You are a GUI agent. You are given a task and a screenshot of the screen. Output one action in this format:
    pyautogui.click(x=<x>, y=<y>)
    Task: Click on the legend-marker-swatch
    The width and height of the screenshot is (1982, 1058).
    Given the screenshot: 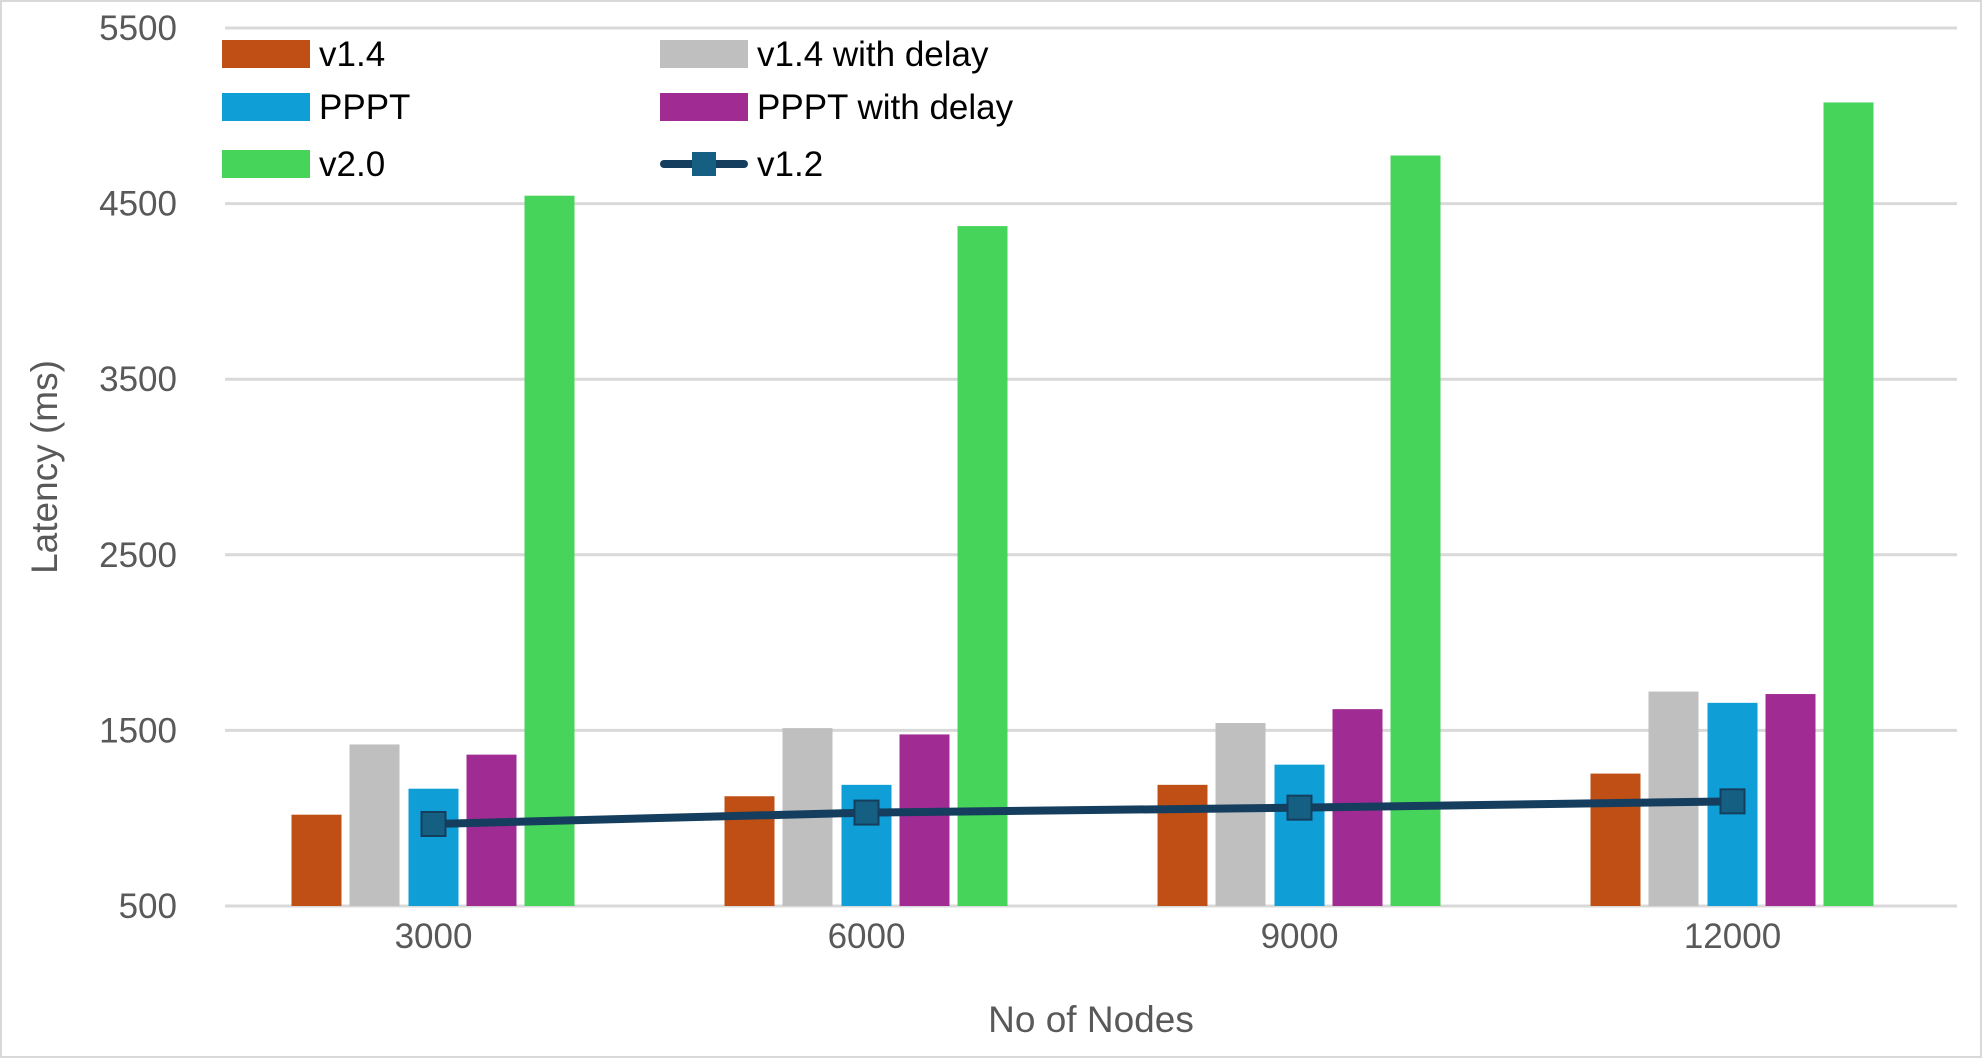 What is the action you would take?
    pyautogui.click(x=704, y=164)
    